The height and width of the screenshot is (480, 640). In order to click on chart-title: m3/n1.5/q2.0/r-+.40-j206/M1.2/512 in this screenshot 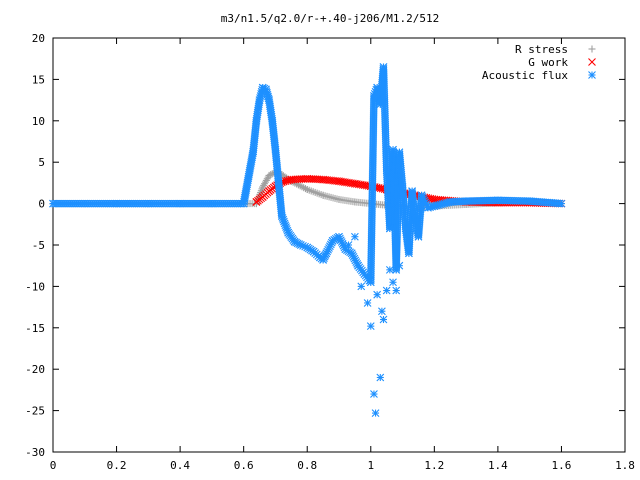, I will do `click(330, 18)`.